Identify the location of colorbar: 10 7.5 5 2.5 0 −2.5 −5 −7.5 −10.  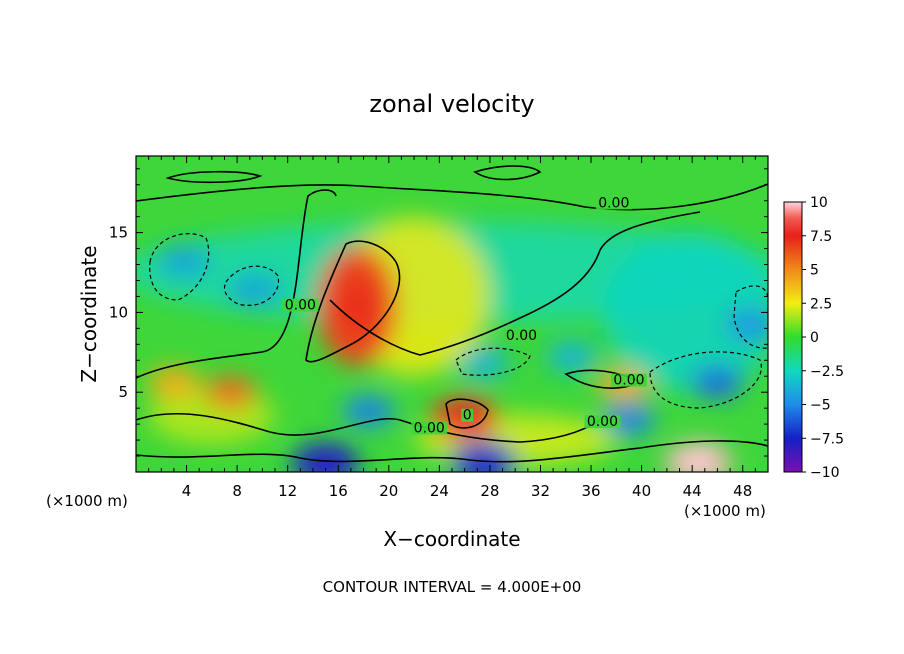
(813, 338).